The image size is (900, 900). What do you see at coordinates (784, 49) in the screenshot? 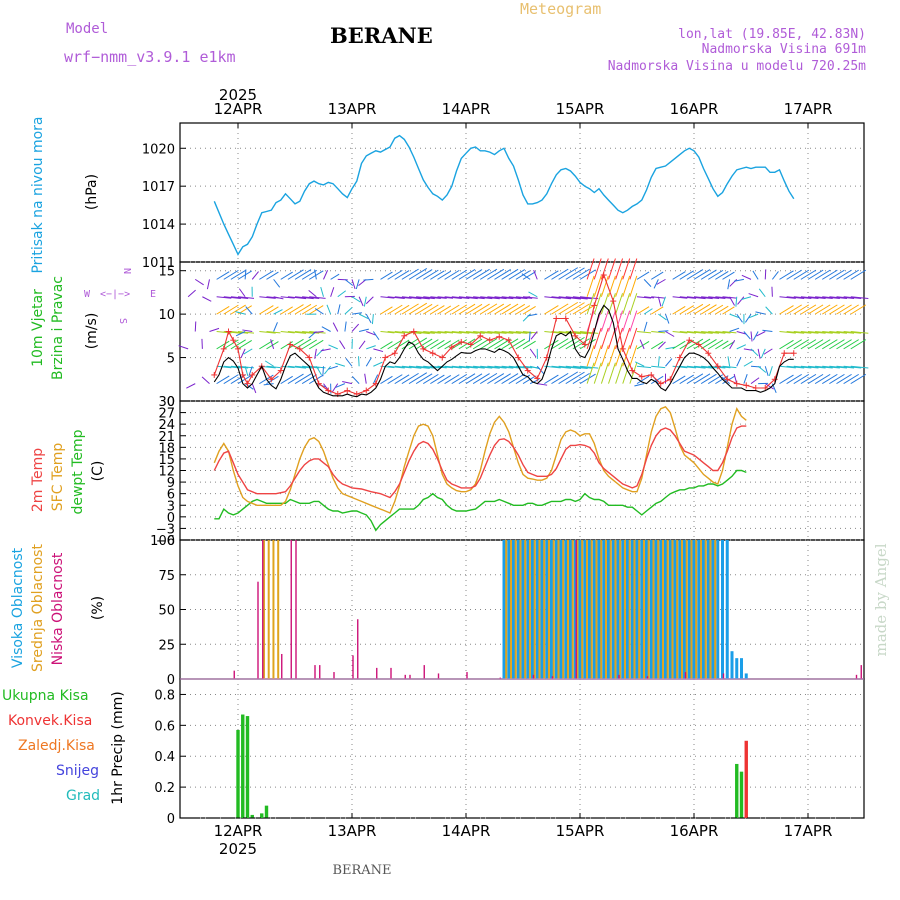
I see `altitude-label: Nadmorska Visina 691m` at bounding box center [784, 49].